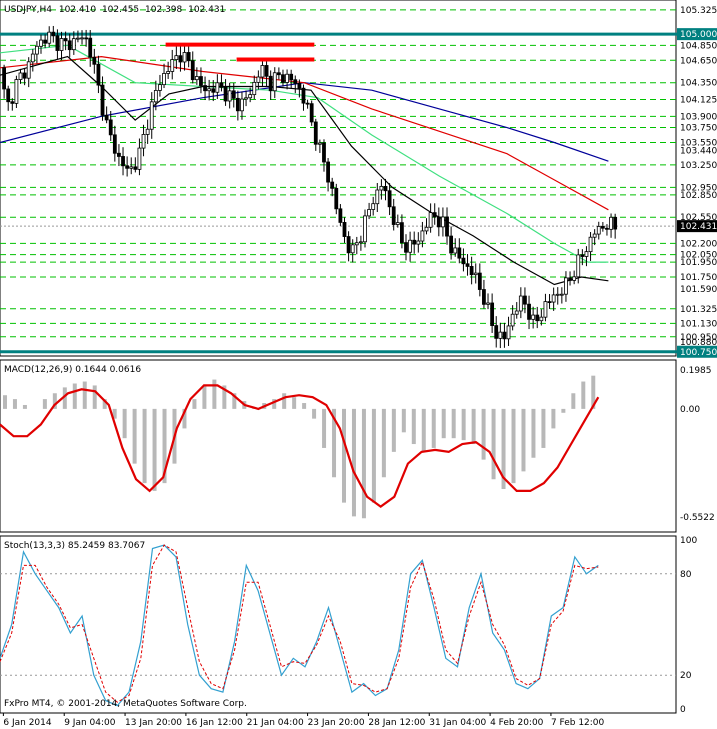  Describe the element at coordinates (396, 723) in the screenshot. I see `time-axis-label: 28 Jan 12:00` at that location.